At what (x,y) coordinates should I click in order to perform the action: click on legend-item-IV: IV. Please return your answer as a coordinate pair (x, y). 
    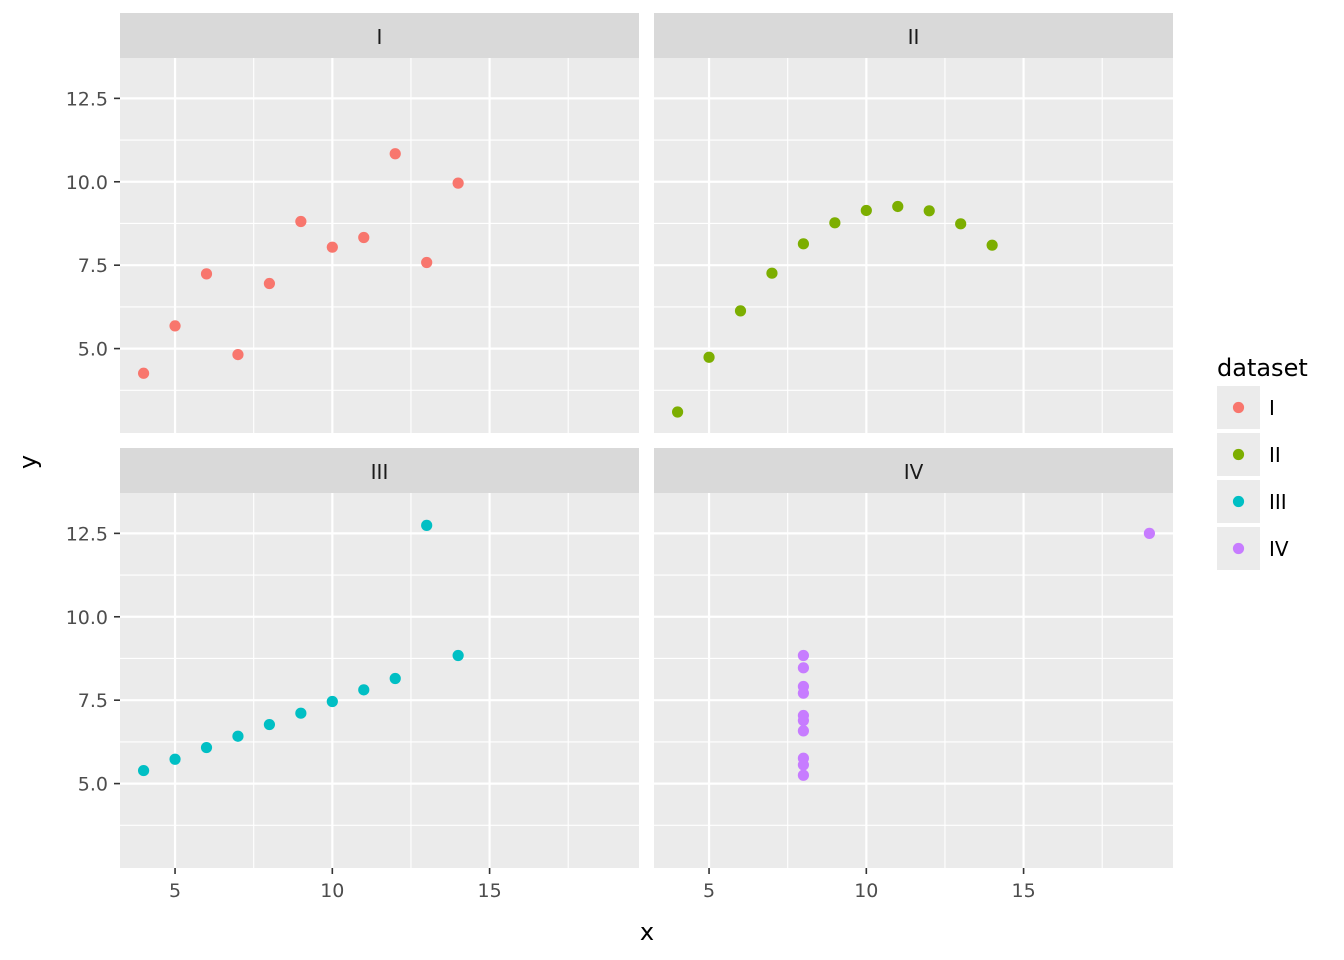
    Looking at the image, I should click on (1253, 548).